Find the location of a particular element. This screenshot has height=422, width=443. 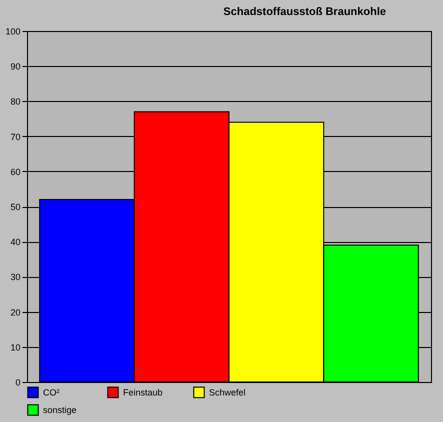

y-tick-label: 40 is located at coordinates (15, 242).